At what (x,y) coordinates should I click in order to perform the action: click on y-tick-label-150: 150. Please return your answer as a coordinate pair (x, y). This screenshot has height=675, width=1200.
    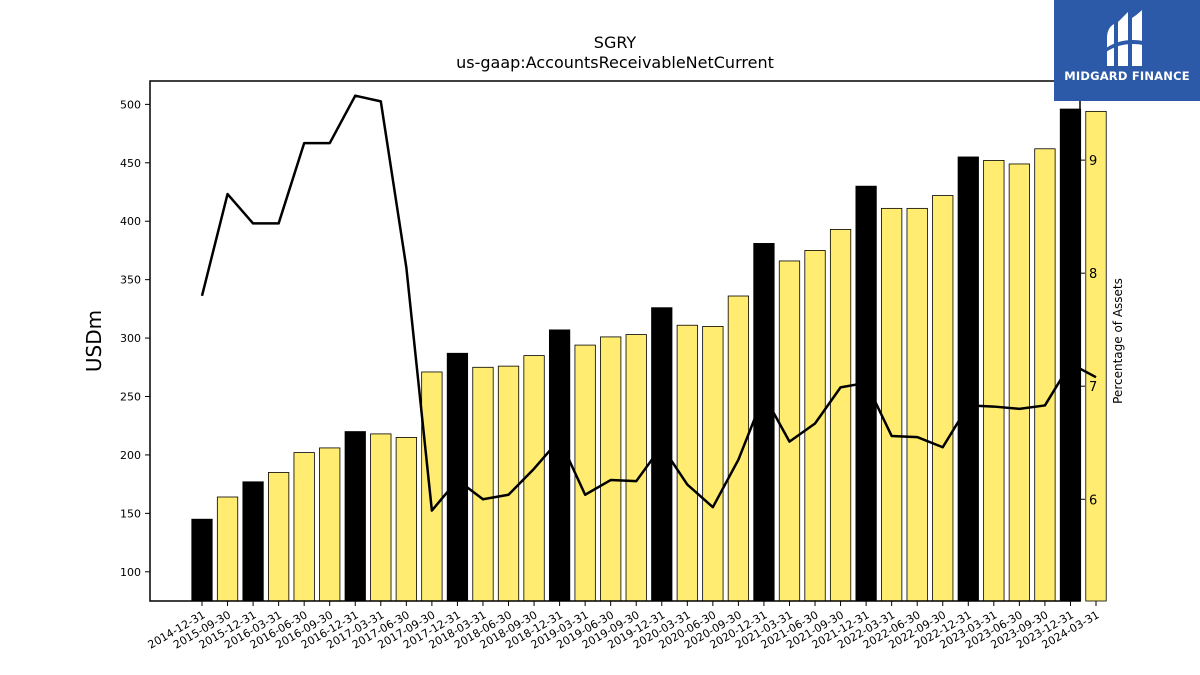
    Looking at the image, I should click on (130, 513).